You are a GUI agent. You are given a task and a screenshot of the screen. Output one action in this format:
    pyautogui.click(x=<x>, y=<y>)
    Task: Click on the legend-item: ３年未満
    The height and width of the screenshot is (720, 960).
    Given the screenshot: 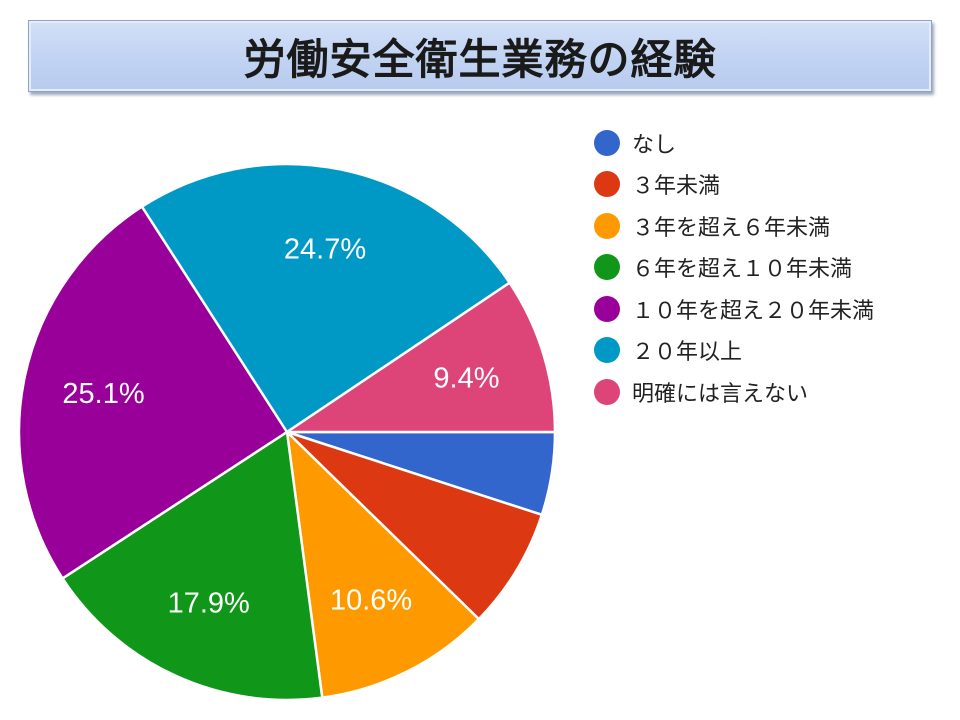 What is the action you would take?
    pyautogui.click(x=734, y=185)
    